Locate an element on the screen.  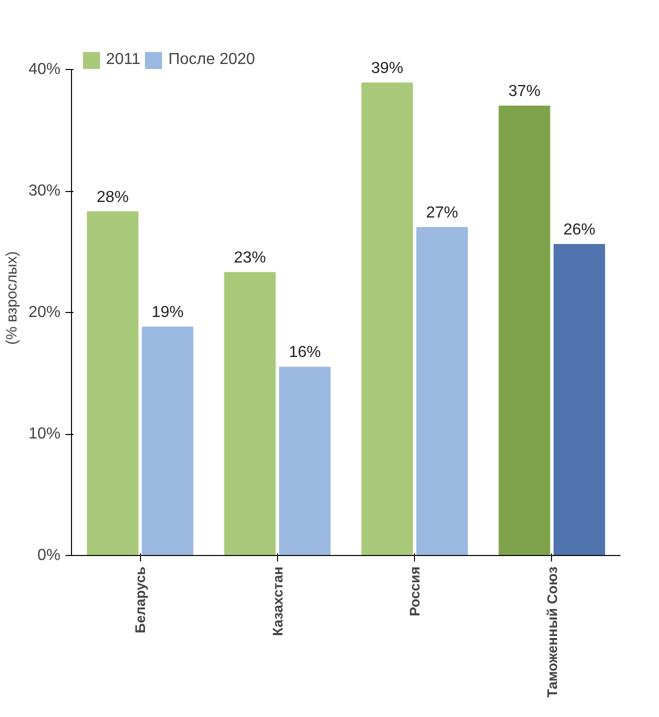
data-label: 27% is located at coordinates (442, 213).